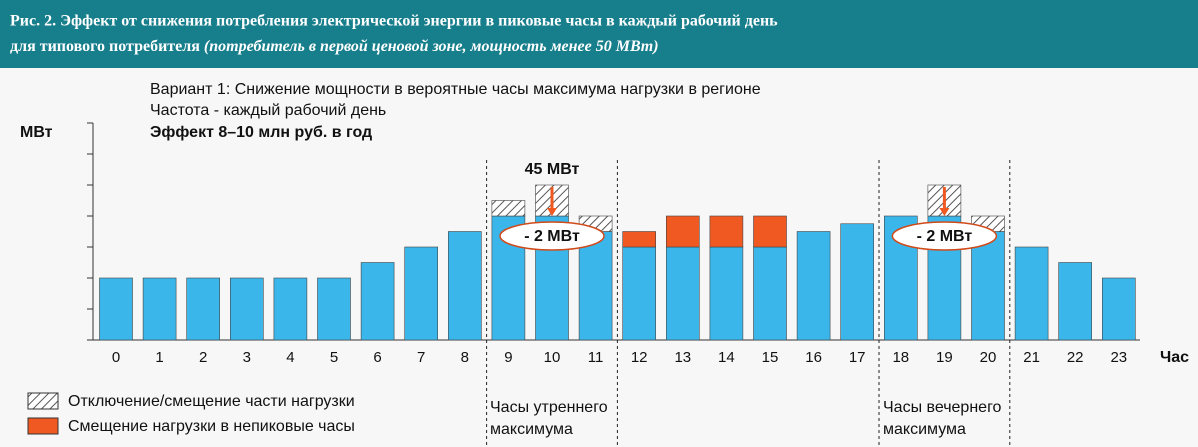 The image size is (1198, 447). What do you see at coordinates (770, 357) in the screenshot?
I see `x-tick-label: 15` at bounding box center [770, 357].